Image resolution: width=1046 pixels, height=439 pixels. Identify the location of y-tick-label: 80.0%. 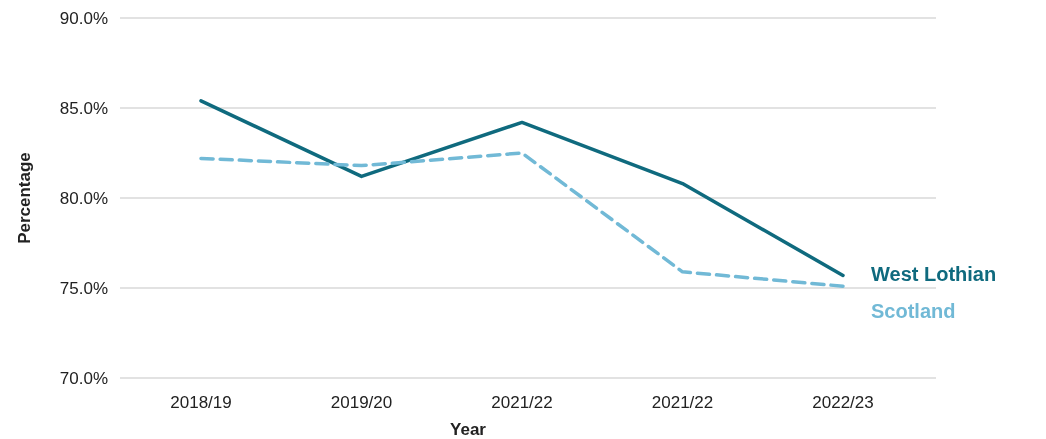
(83, 198).